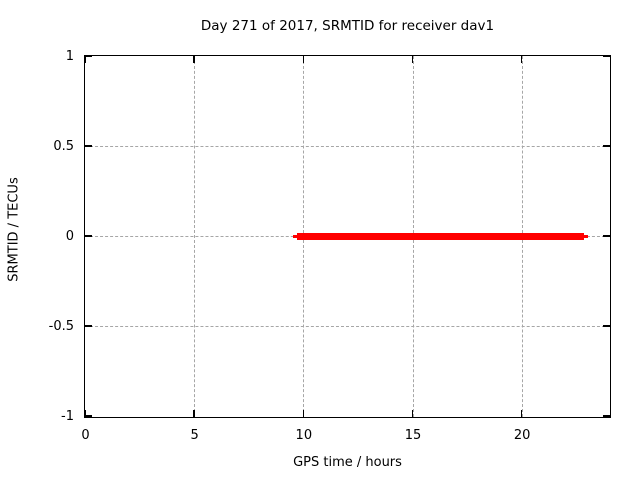  I want to click on x-tick-label: 0, so click(85, 435).